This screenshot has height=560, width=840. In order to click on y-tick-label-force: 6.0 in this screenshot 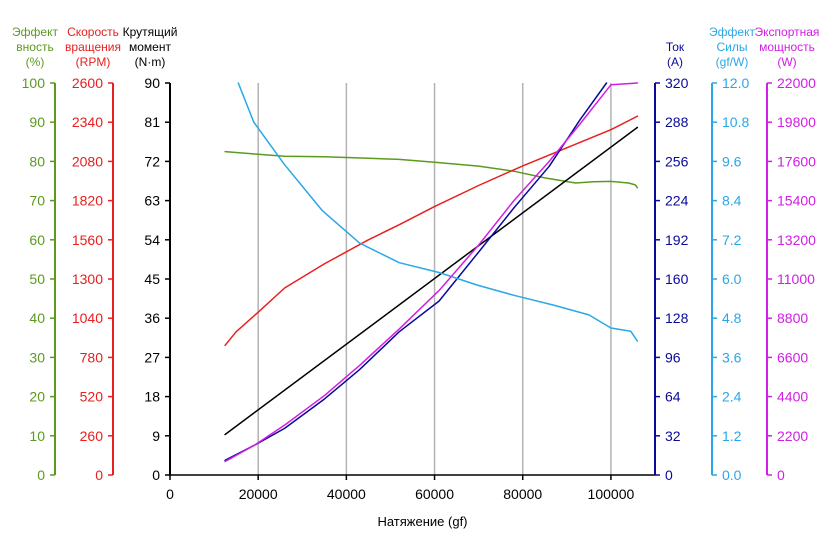, I will do `click(732, 279)`.